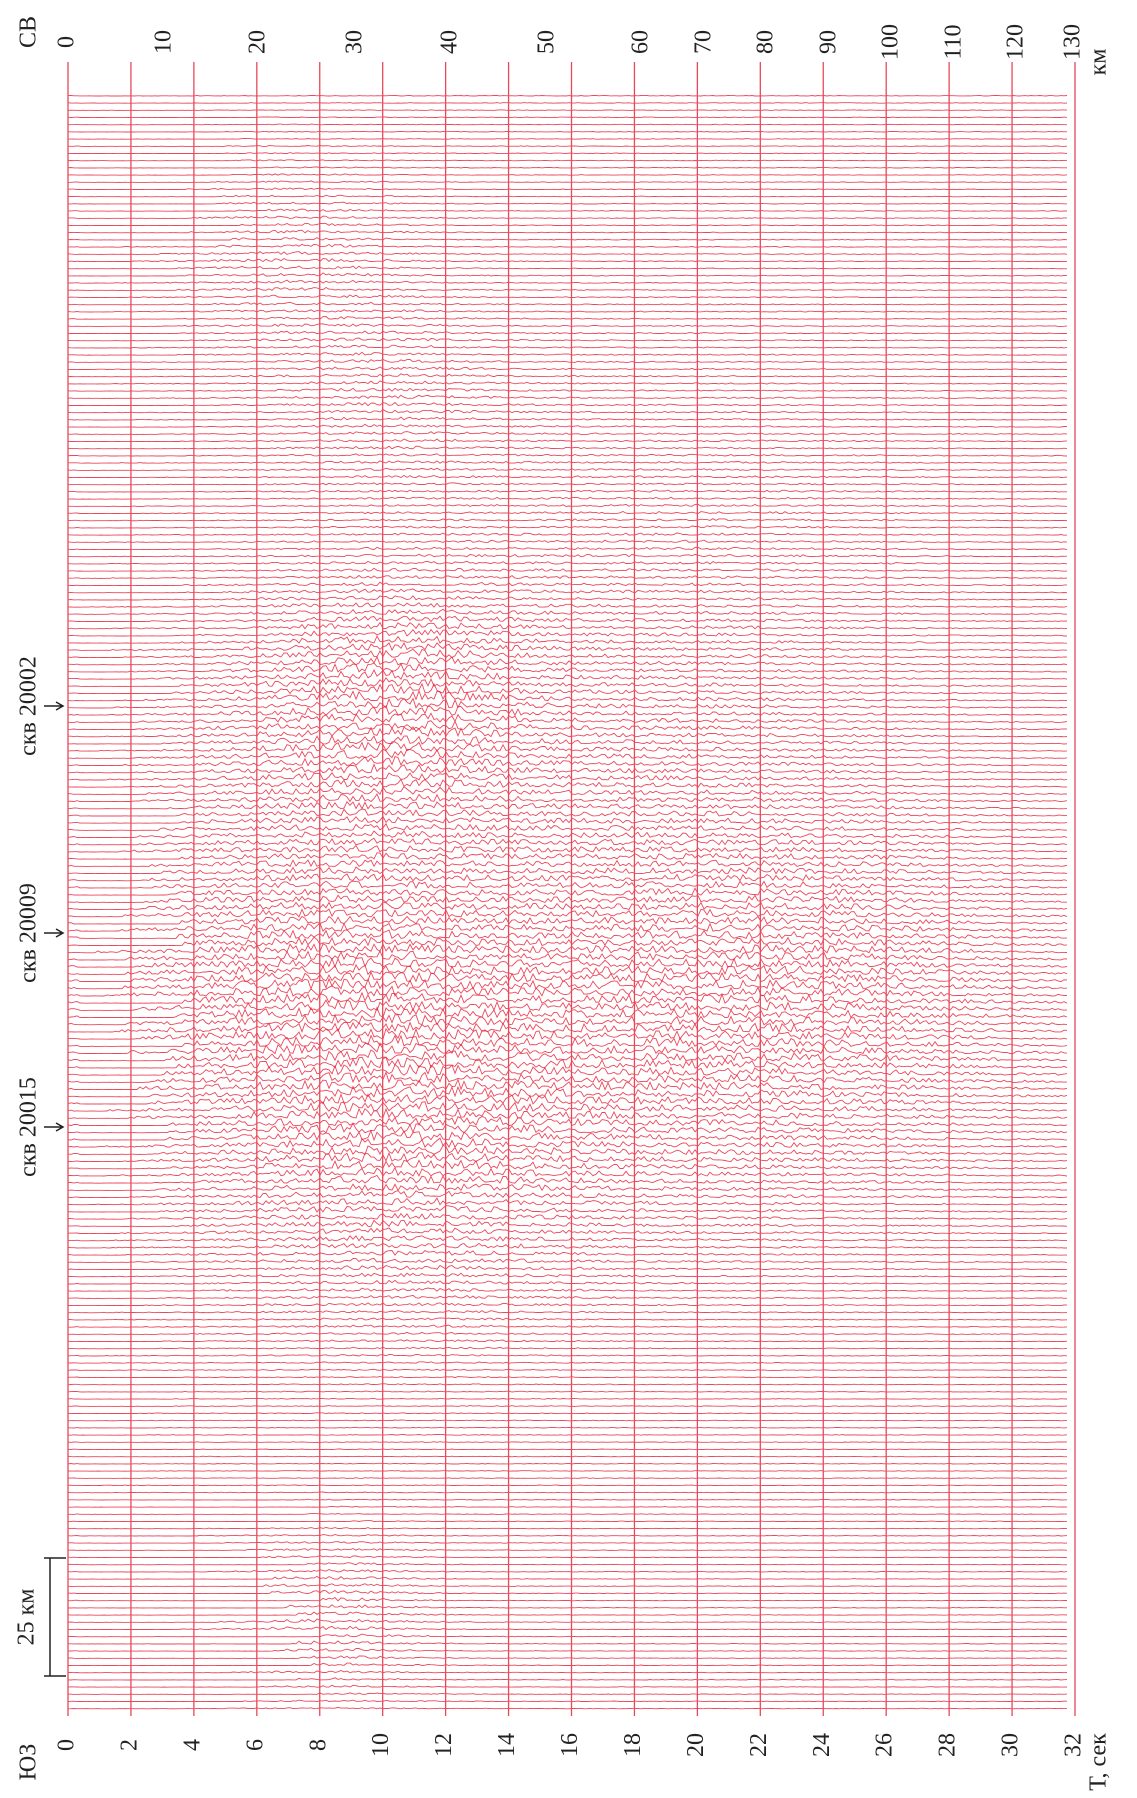 This screenshot has height=1798, width=1137. Describe the element at coordinates (822, 1745) in the screenshot. I see `time-tick-label: 24` at that location.